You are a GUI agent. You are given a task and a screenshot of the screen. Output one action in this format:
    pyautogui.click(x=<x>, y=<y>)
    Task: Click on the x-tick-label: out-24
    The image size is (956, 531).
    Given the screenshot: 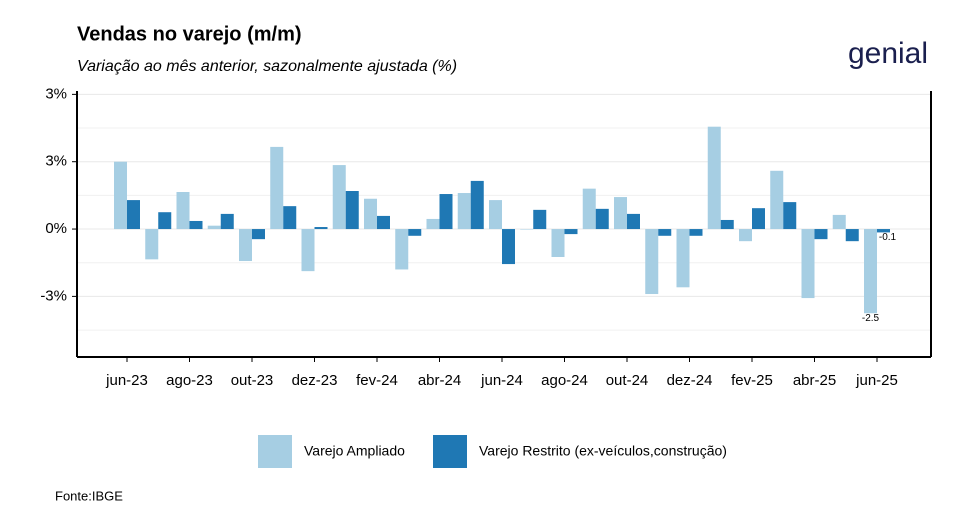 What is the action you would take?
    pyautogui.click(x=627, y=380)
    